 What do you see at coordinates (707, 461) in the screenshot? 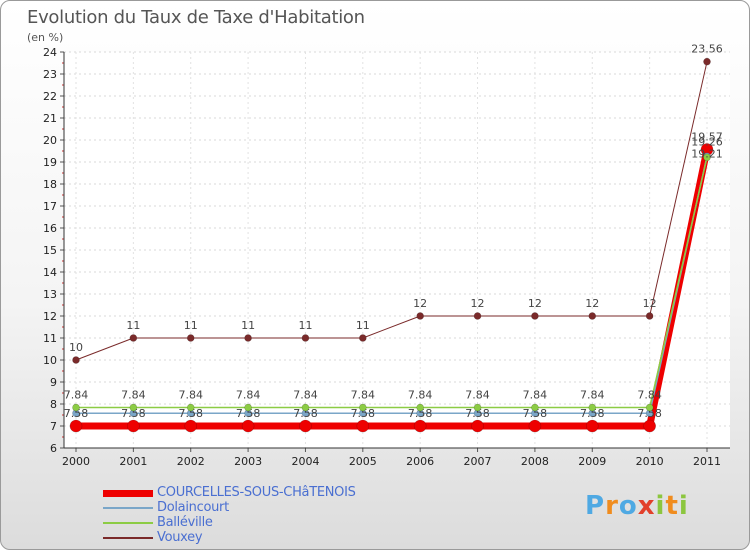
I see `x-tick-label: 2011` at bounding box center [707, 461].